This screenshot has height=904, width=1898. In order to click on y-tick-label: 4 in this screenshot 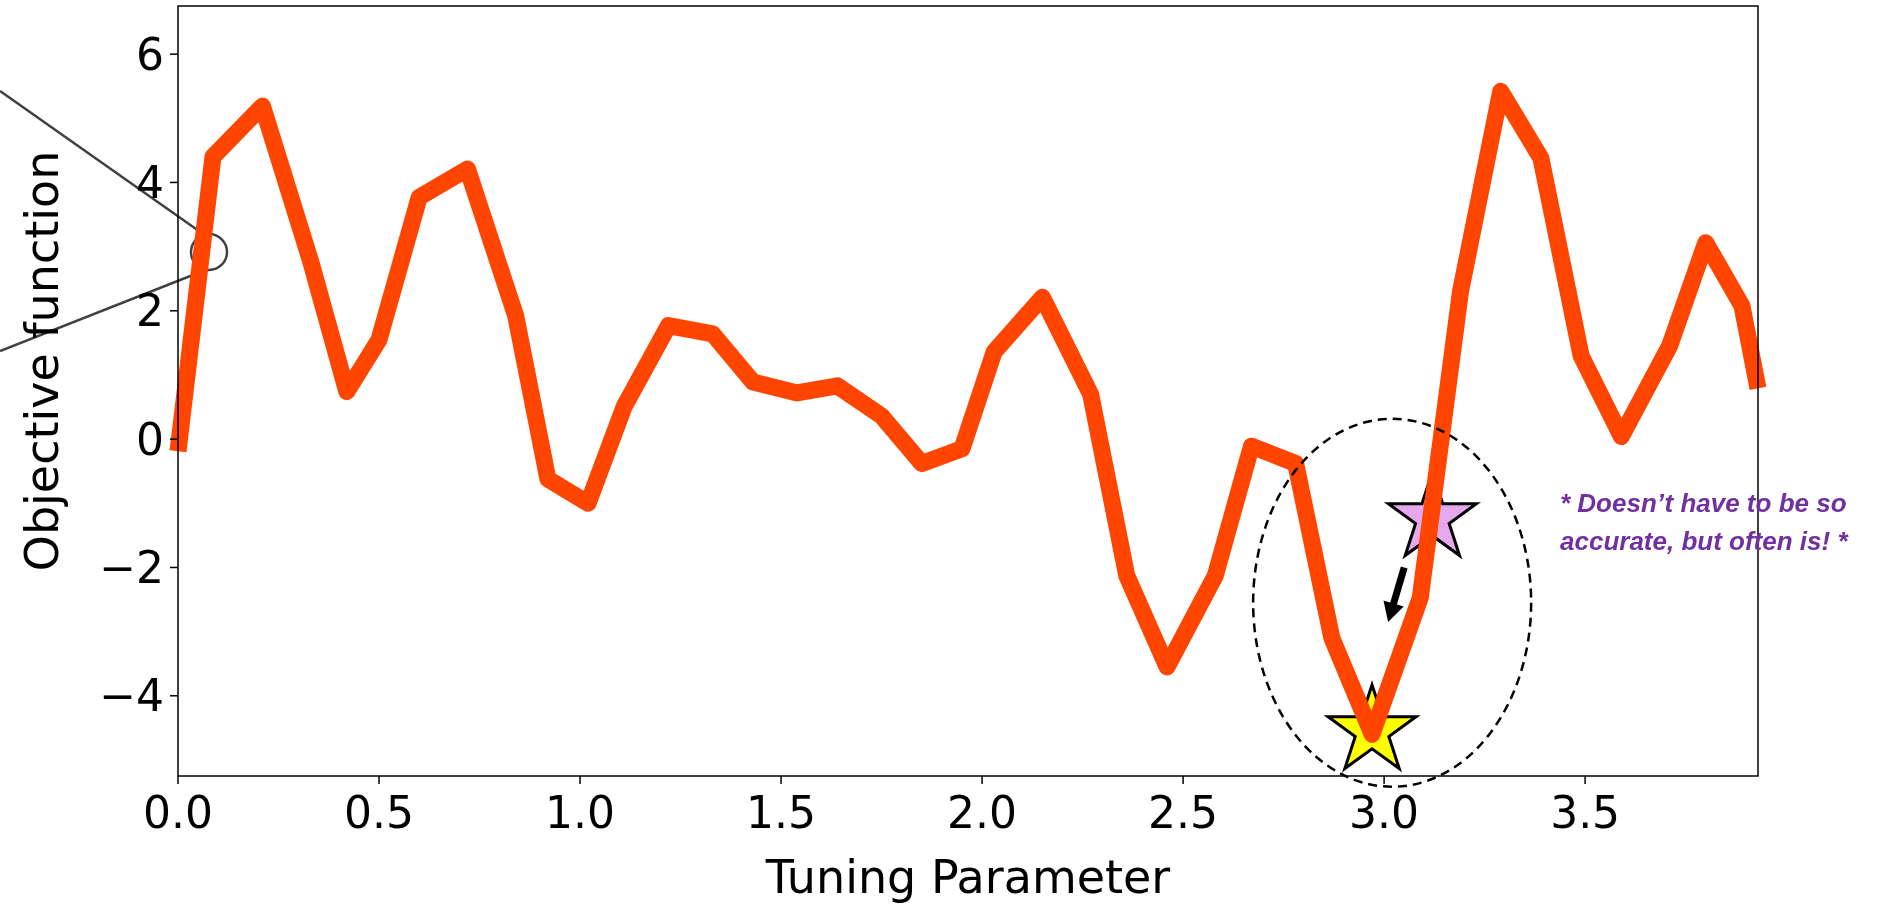, I will do `click(150, 182)`.